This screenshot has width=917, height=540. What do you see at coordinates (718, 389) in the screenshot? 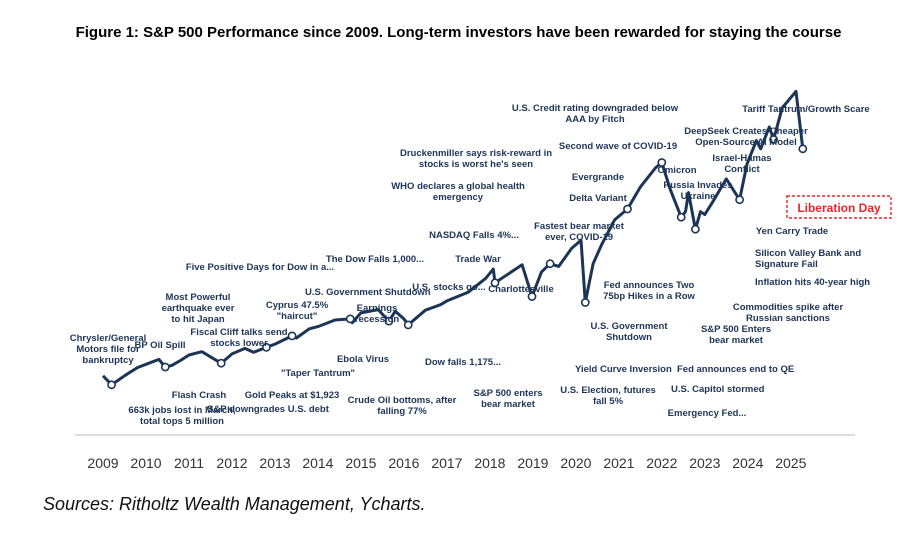
I see `event-annotation: U.S. Capitol stormed` at bounding box center [718, 389].